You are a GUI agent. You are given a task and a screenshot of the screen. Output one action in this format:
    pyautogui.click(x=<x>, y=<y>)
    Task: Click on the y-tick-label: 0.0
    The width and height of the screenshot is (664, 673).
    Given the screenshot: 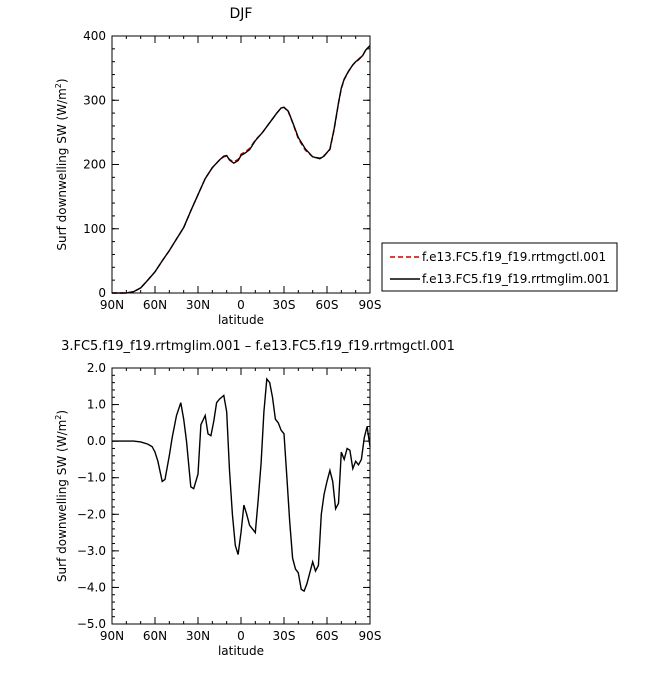 What is the action you would take?
    pyautogui.click(x=96, y=441)
    